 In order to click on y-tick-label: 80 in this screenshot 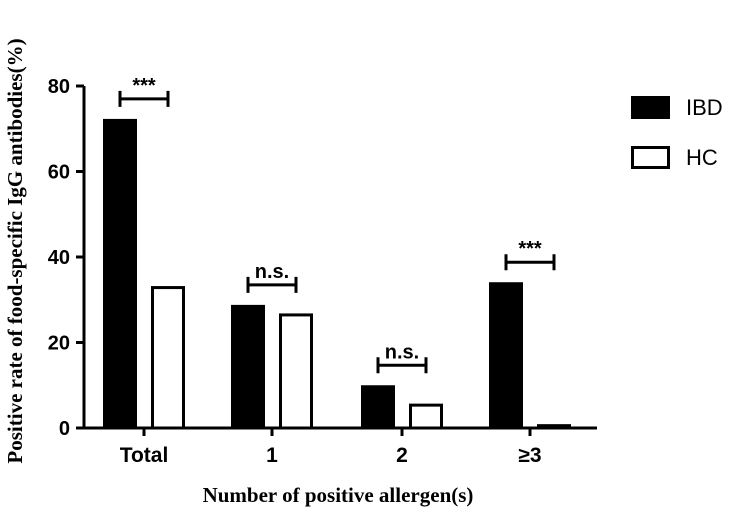, I will do `click(59, 87)`.